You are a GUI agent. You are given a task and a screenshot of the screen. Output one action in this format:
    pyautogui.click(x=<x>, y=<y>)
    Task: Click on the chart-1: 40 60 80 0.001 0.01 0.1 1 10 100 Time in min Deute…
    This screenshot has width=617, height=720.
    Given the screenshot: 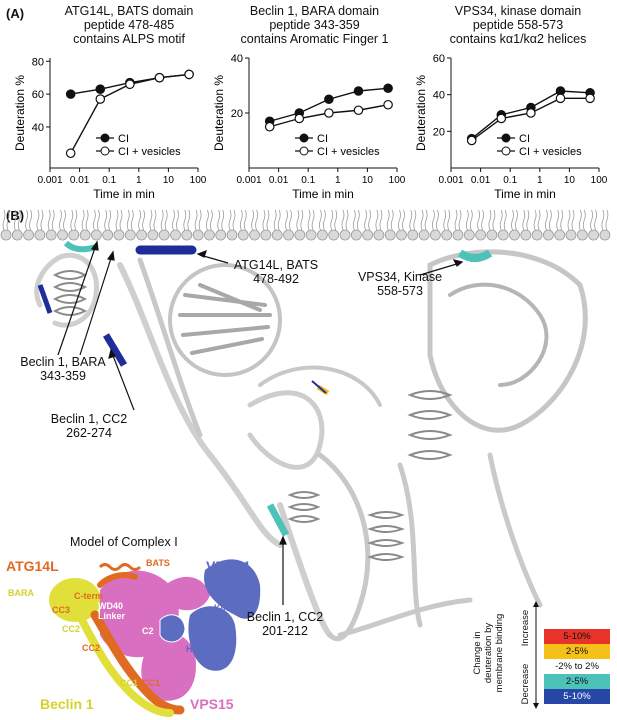 What is the action you would take?
    pyautogui.click(x=110, y=128)
    